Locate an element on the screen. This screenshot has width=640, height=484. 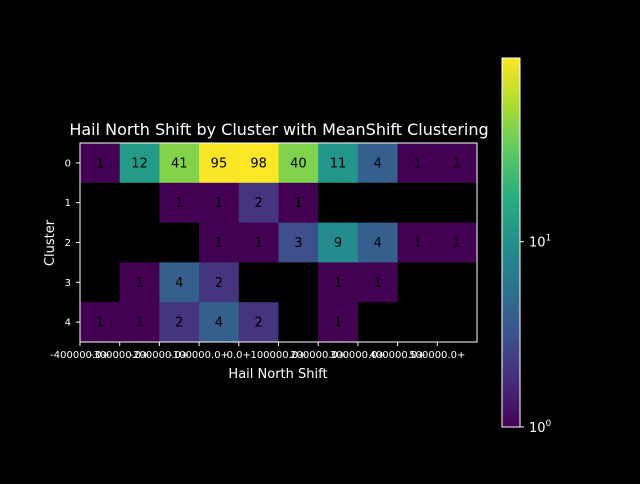
cell-value-label: 9 is located at coordinates (338, 243).